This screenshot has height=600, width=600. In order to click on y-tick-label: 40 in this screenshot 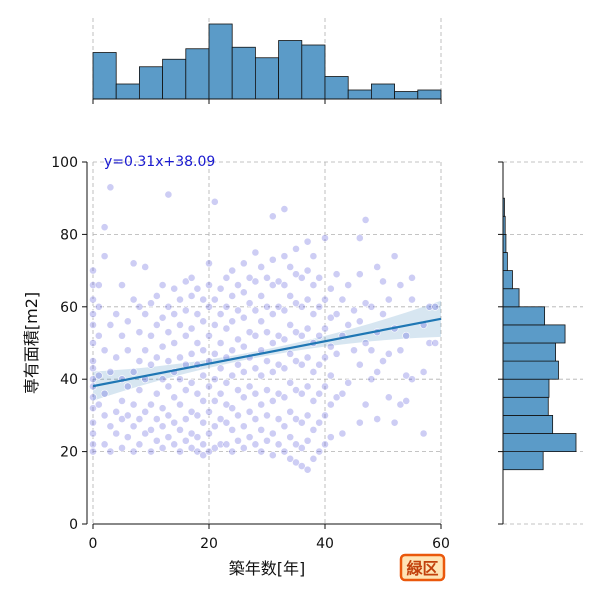, I will do `click(69, 380)`.